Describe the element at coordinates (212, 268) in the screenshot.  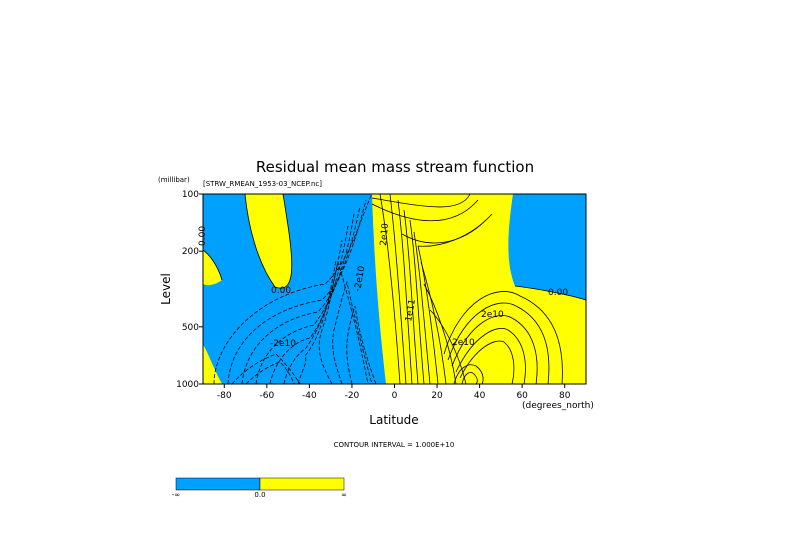
I see `positive-patch-left` at that location.